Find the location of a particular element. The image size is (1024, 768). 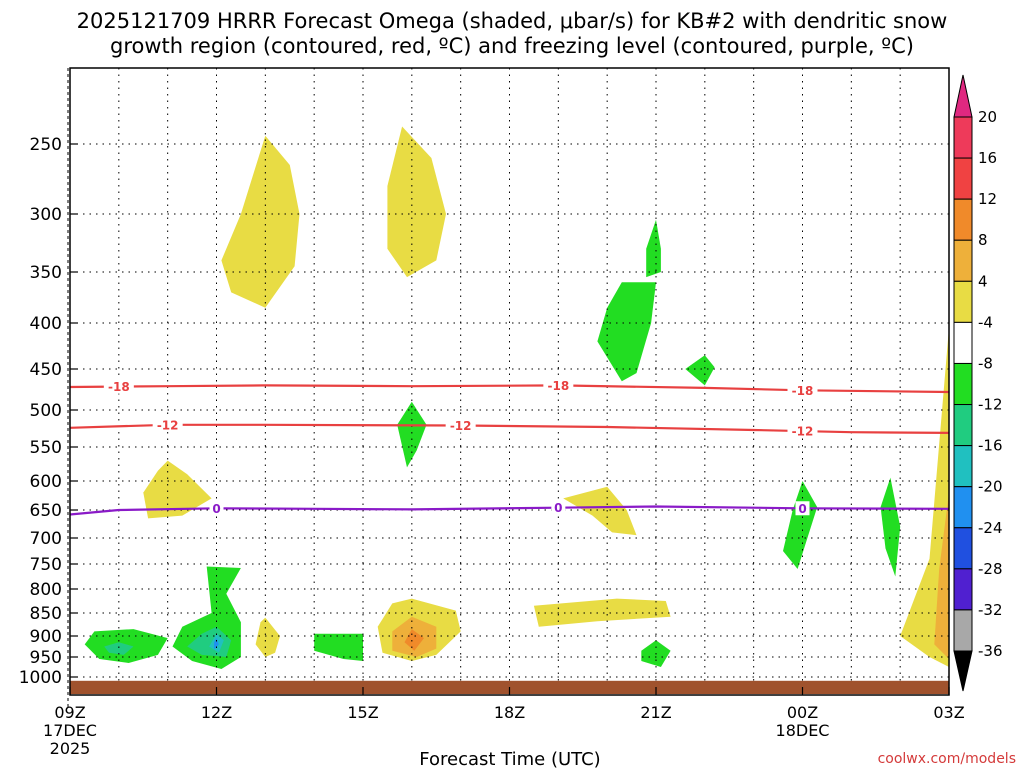

colorbar-label--28: -28 is located at coordinates (990, 569).